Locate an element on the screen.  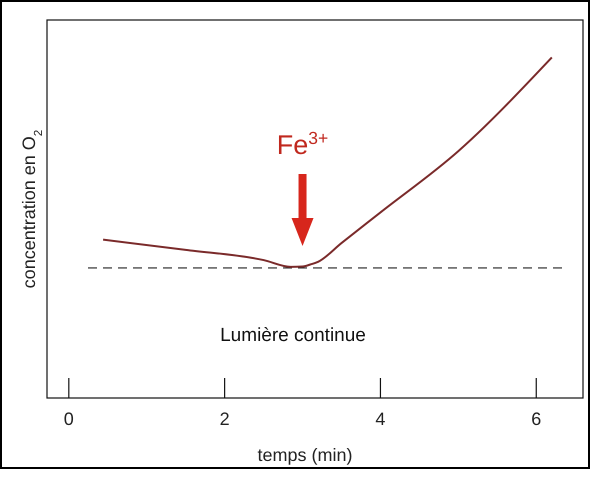
x-axis-title: temps (min) is located at coordinates (305, 455).